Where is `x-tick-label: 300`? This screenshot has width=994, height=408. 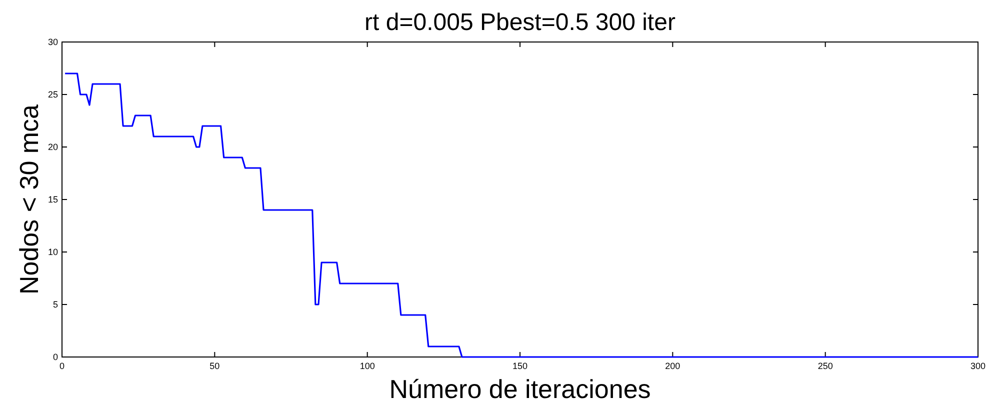 x-tick-label: 300 is located at coordinates (978, 366).